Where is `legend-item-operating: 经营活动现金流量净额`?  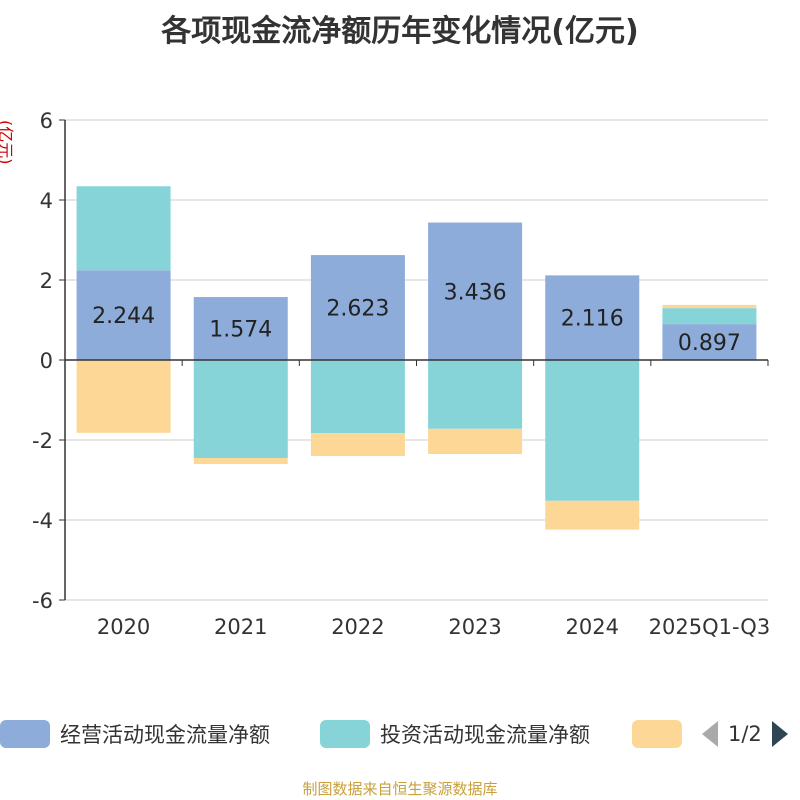
legend-item-operating: 经营活动现金流量净额 is located at coordinates (135, 734).